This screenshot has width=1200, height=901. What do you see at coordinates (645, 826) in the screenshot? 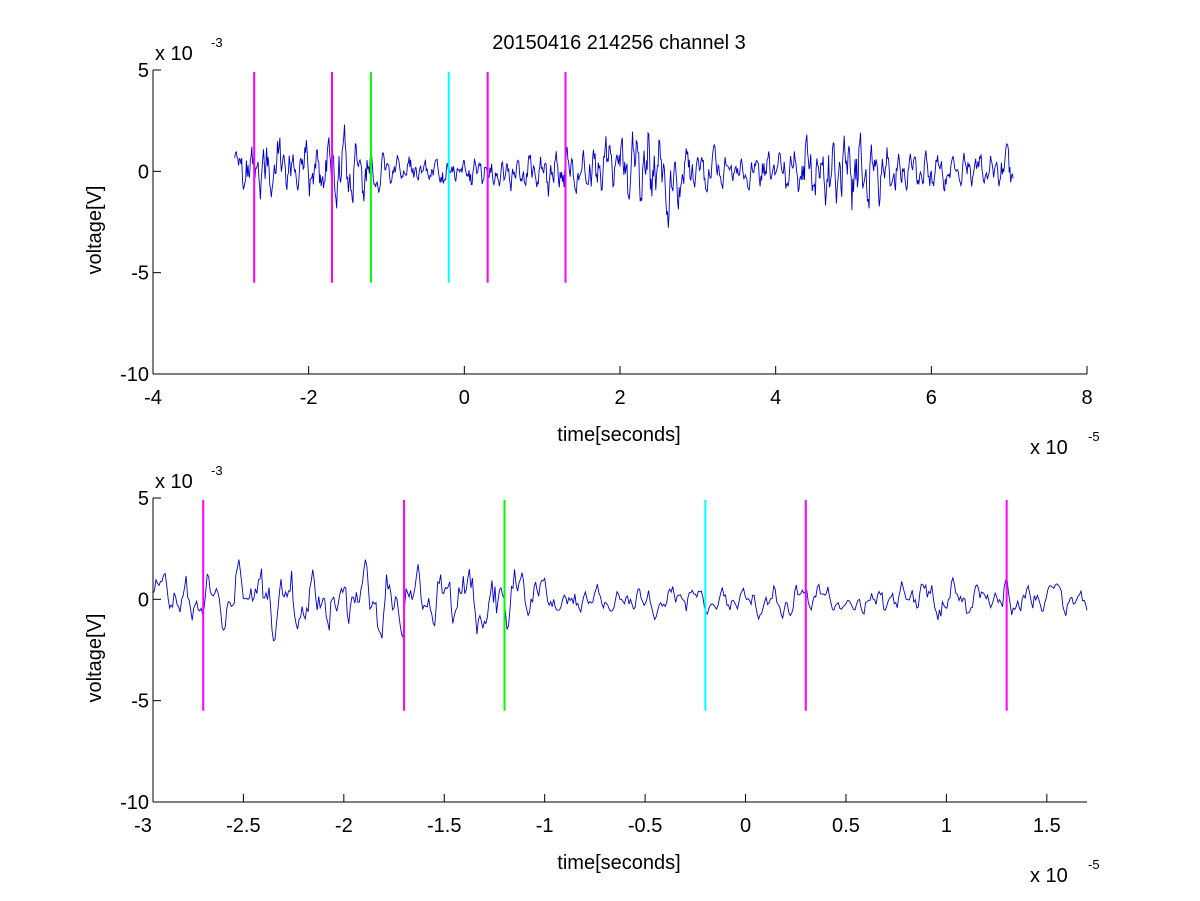
I see `x-tick-label: -0.5` at bounding box center [645, 826].